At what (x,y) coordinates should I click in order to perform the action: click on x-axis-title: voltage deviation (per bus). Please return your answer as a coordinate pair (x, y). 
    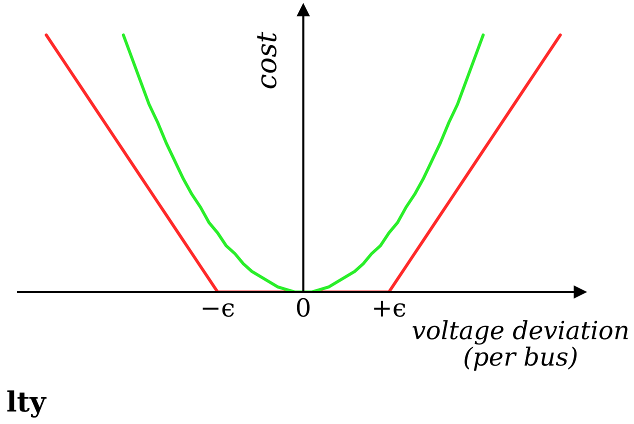
    Looking at the image, I should click on (520, 345).